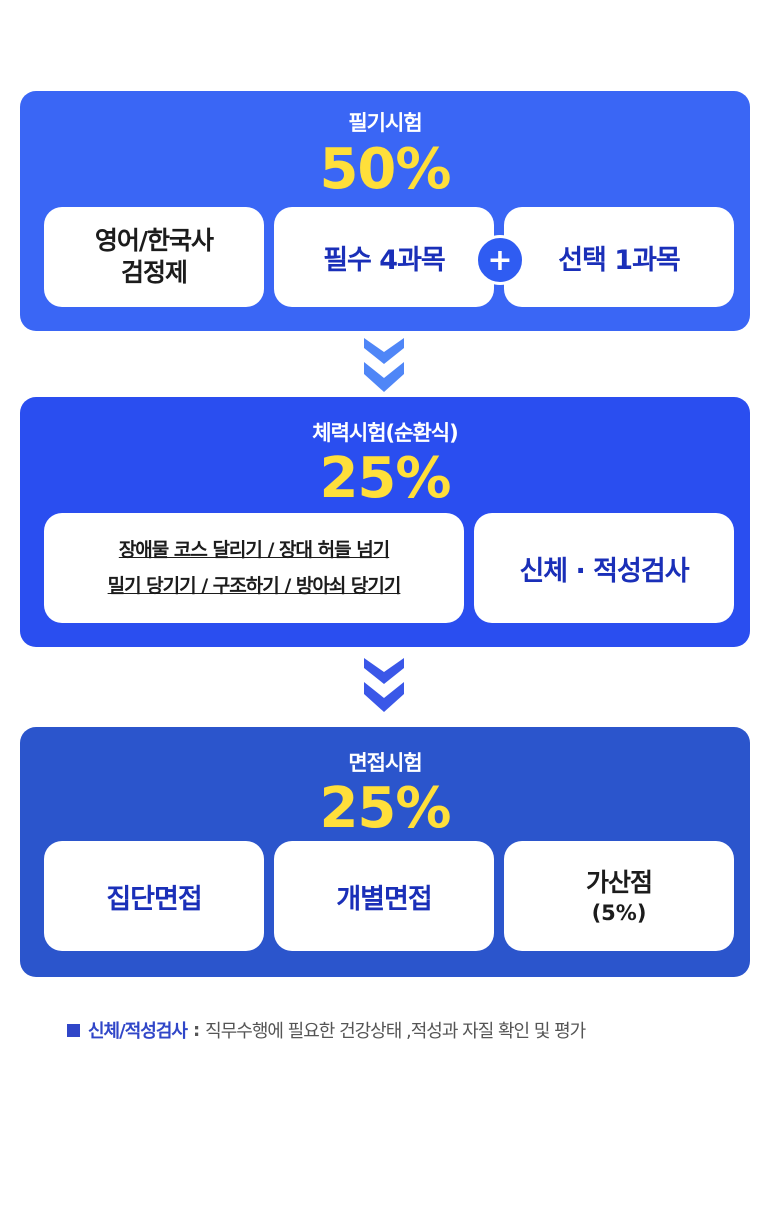  What do you see at coordinates (385, 808) in the screenshot?
I see `interview-percent: 25%` at bounding box center [385, 808].